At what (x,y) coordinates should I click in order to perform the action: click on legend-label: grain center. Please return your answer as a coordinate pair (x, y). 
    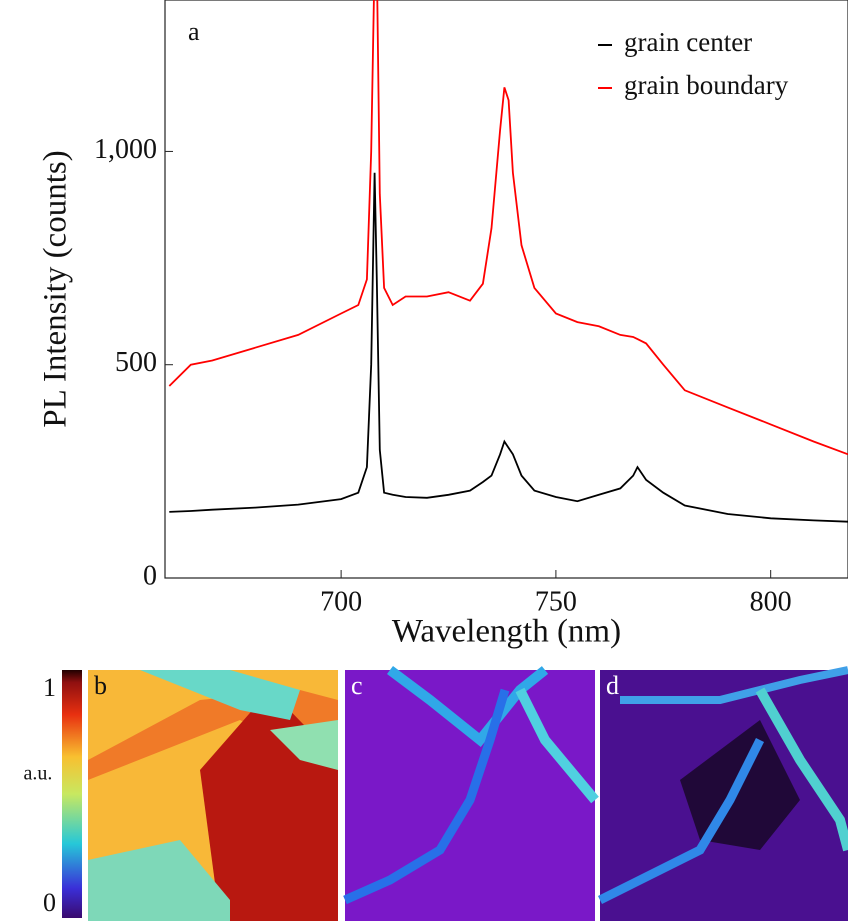
    Looking at the image, I should click on (688, 42).